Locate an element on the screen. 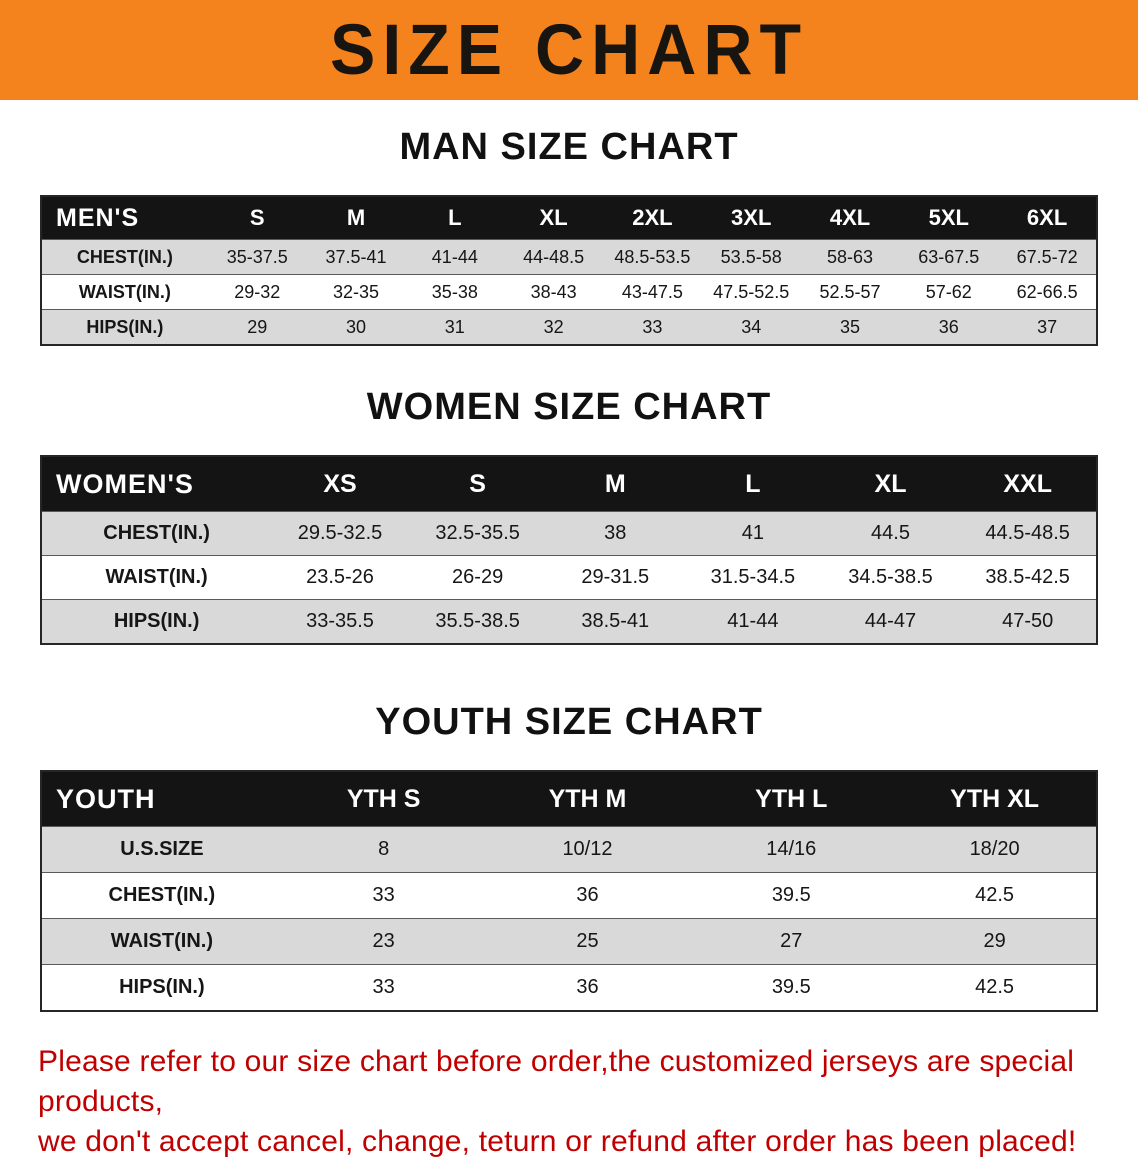  size-value-cell: 26-29 is located at coordinates (477, 577).